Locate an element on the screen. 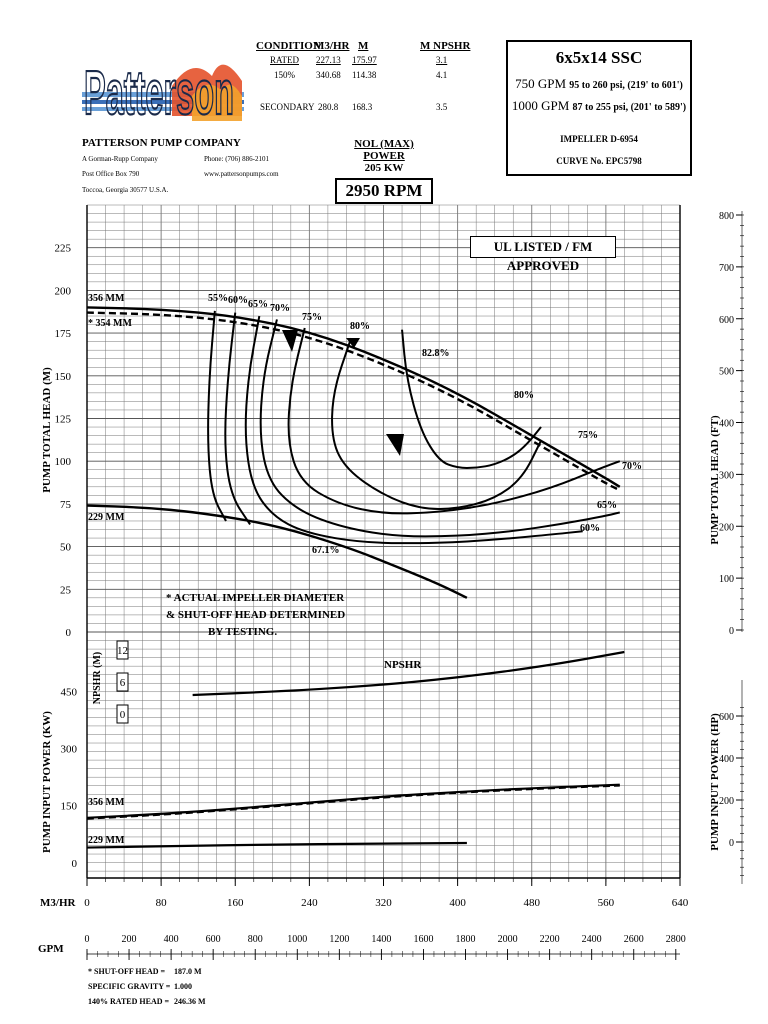  y-right-tick-label: 0 is located at coordinates (731, 631).